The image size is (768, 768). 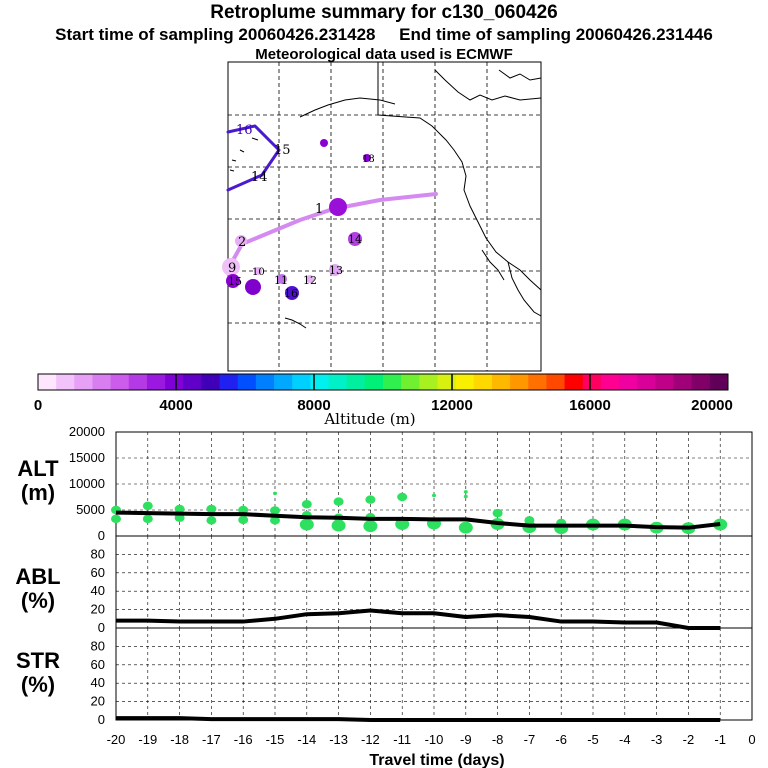 What do you see at coordinates (87, 457) in the screenshot?
I see `y-tick-label: 15000` at bounding box center [87, 457].